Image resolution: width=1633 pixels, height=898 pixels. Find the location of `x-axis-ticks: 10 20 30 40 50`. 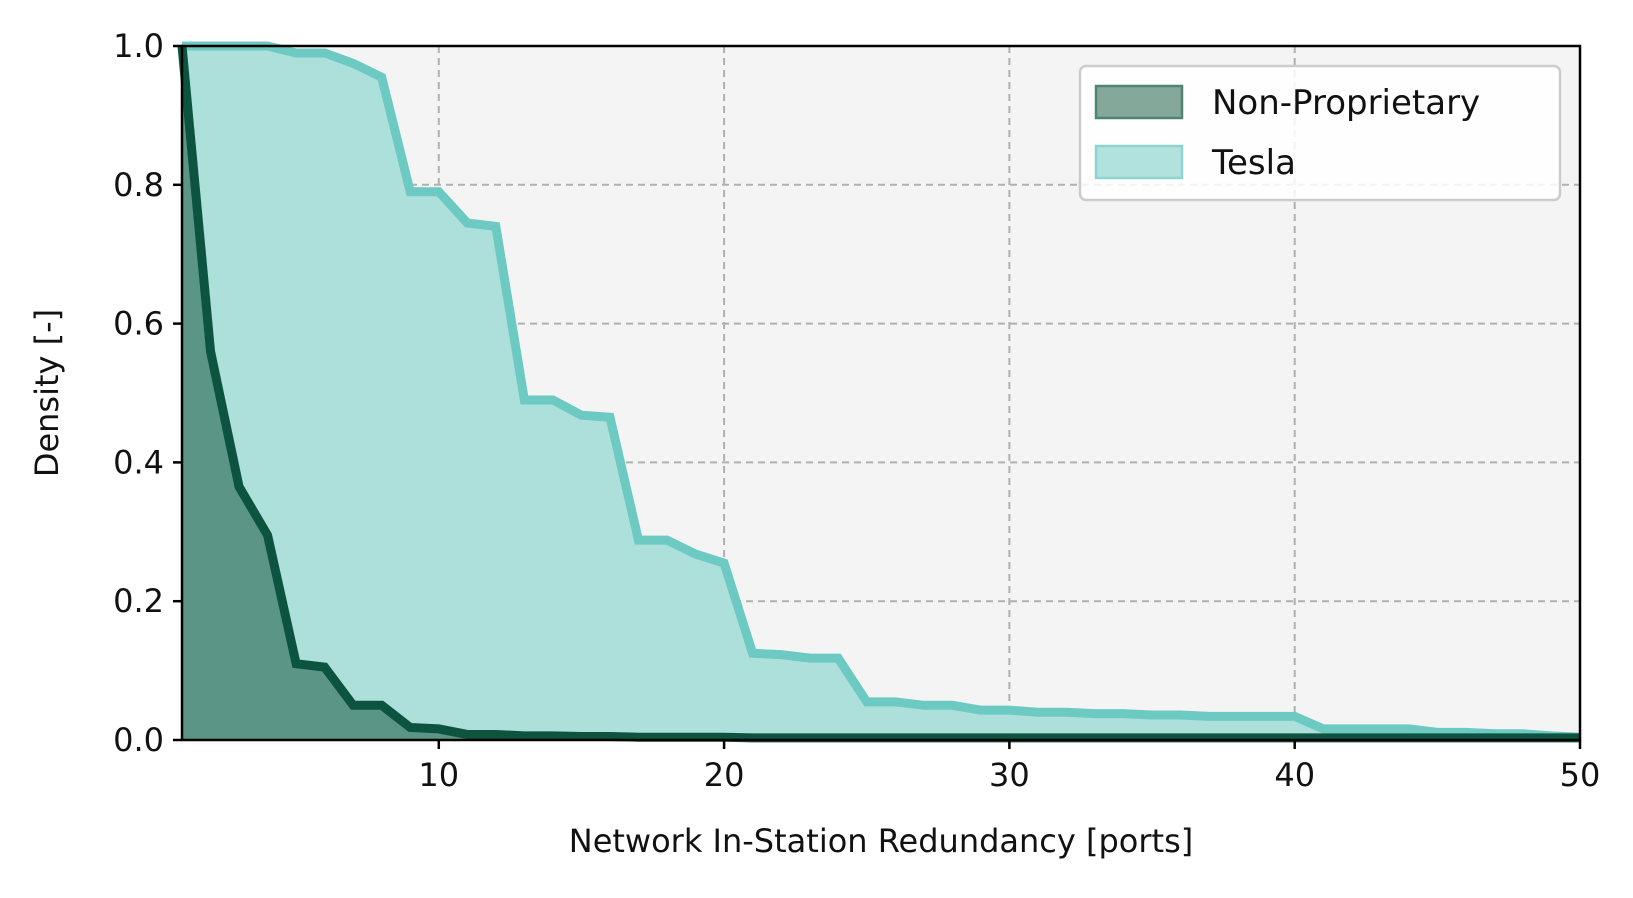

x-axis-ticks: 10 20 30 40 50 is located at coordinates (1009, 767).